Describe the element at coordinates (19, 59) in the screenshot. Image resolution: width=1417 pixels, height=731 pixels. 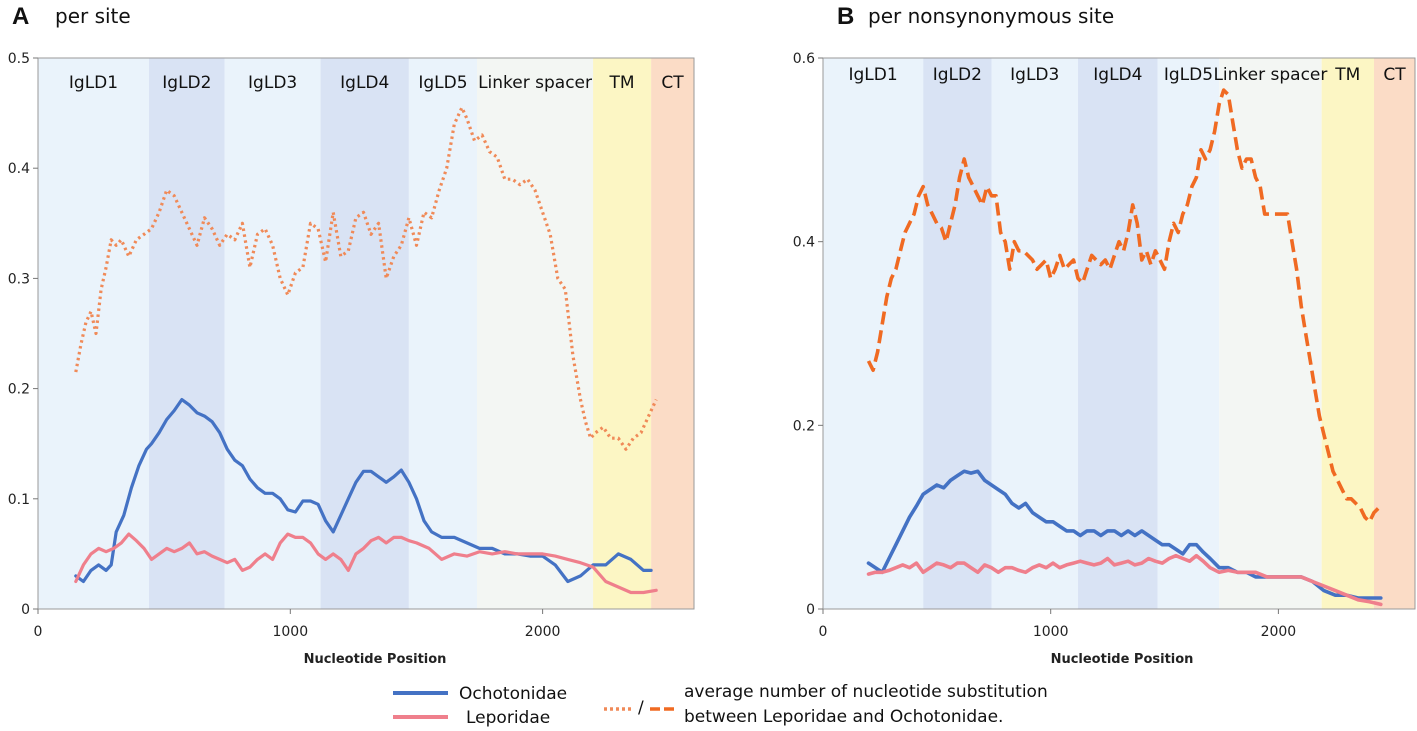
I see `y-tick-label: 0.5` at that location.